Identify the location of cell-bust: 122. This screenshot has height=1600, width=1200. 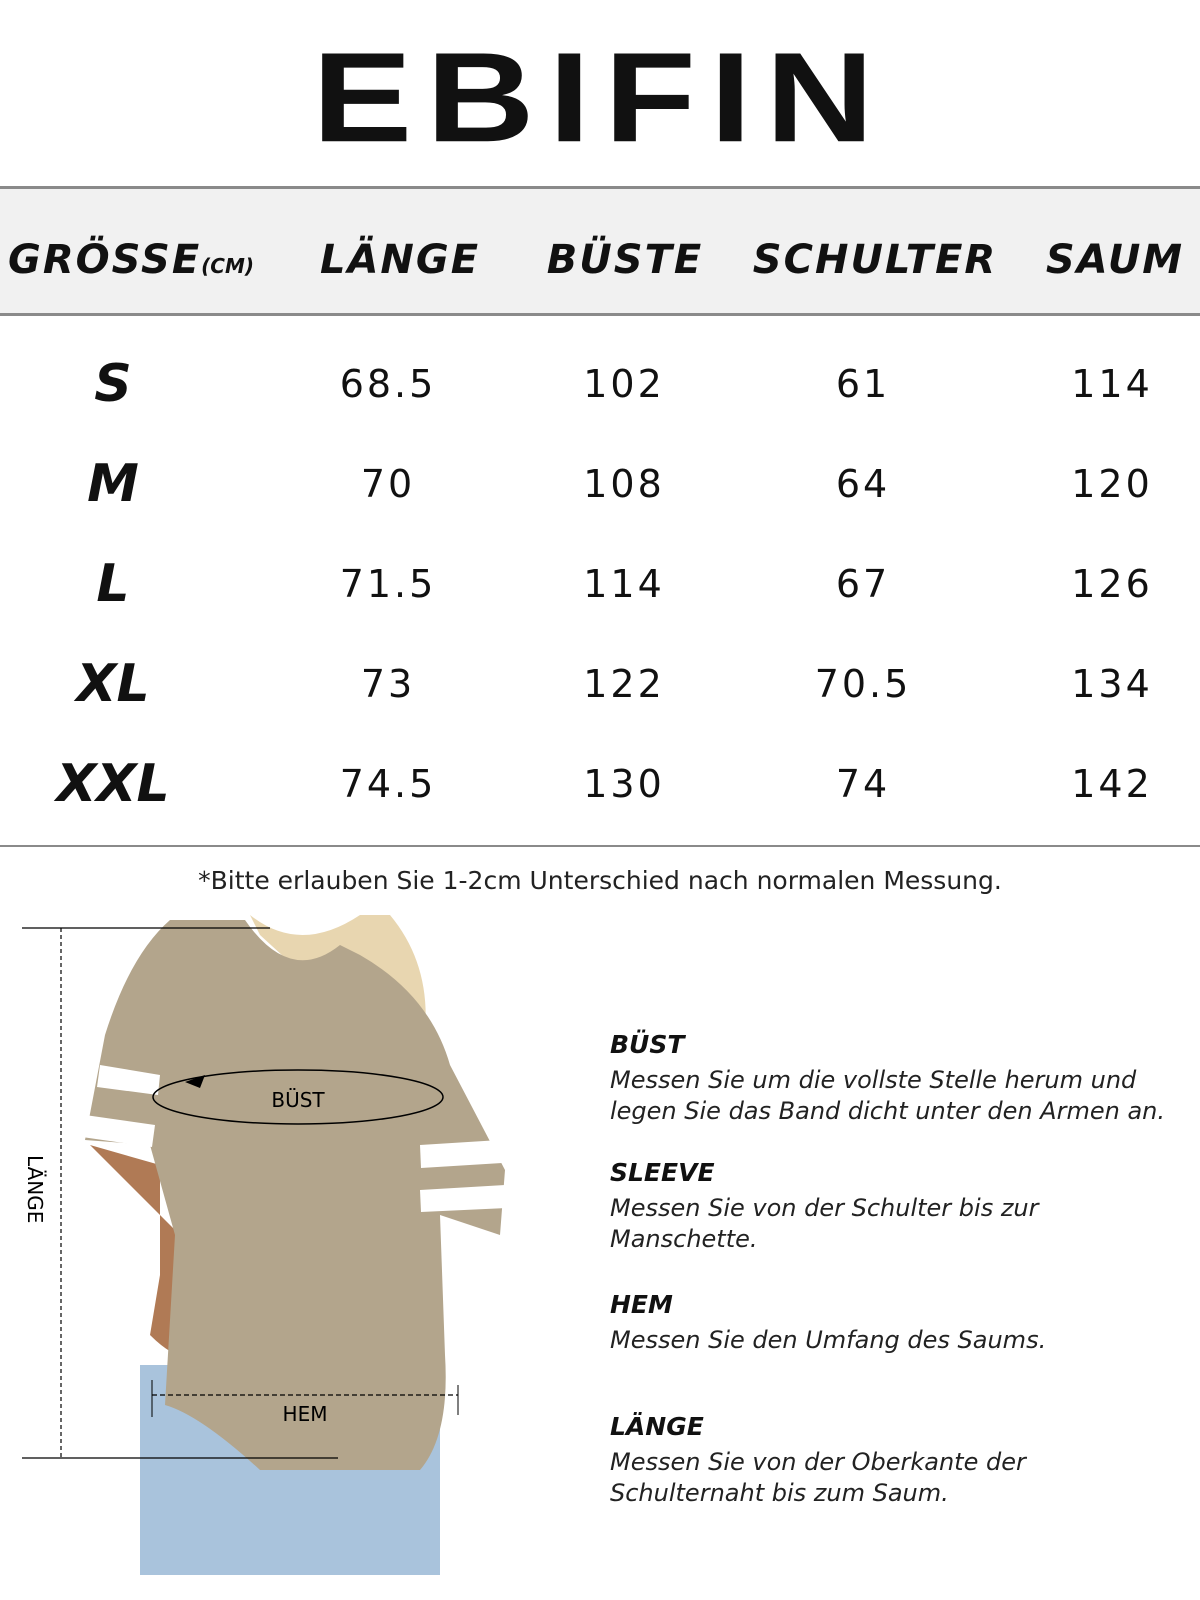
(624, 684).